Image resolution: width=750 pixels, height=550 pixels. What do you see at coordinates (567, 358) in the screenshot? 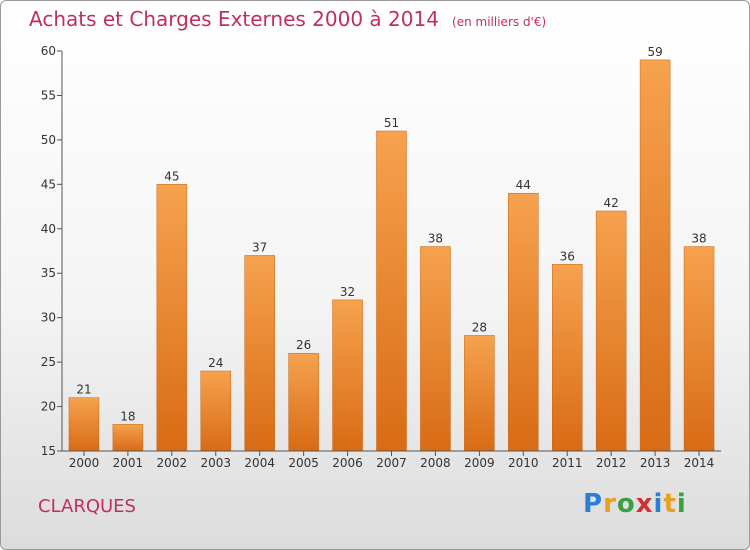
I see `bar-2011` at bounding box center [567, 358].